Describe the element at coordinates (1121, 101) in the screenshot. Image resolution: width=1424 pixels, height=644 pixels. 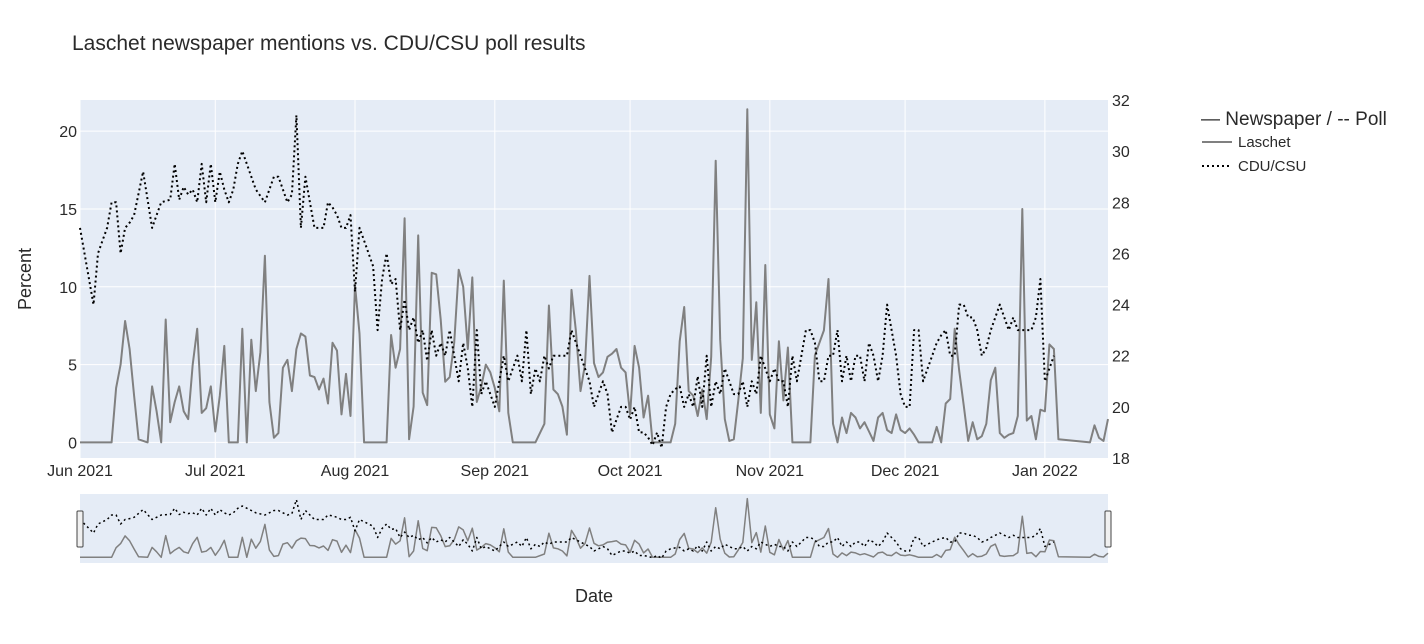
I see `y2-tick-label: 32` at that location.